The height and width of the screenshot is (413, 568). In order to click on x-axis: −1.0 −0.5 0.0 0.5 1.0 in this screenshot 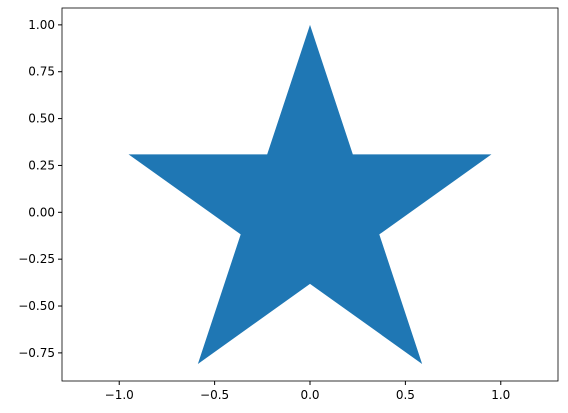, I will do `click(307, 391)`.